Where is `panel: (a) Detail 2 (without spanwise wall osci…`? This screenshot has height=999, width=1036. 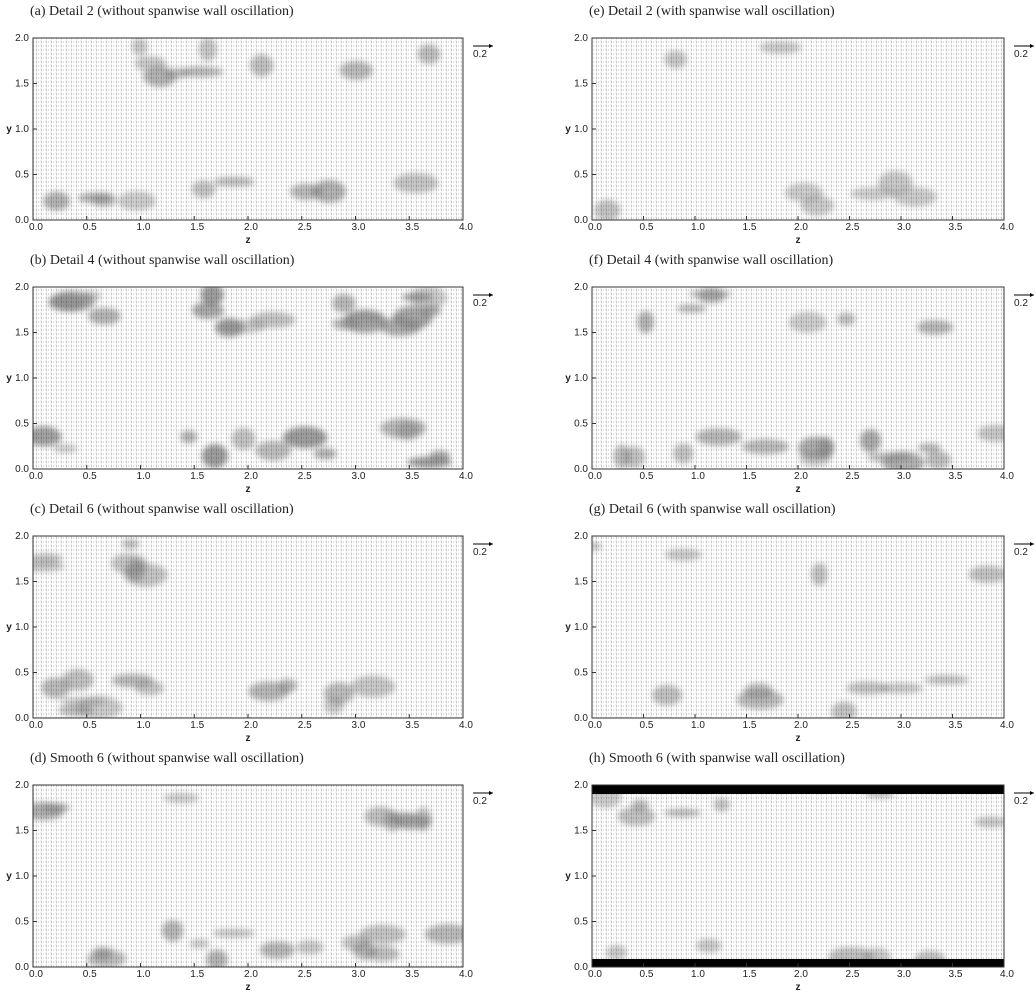 panel: (a) Detail 2 (without spanwise wall osci… is located at coordinates (249, 125).